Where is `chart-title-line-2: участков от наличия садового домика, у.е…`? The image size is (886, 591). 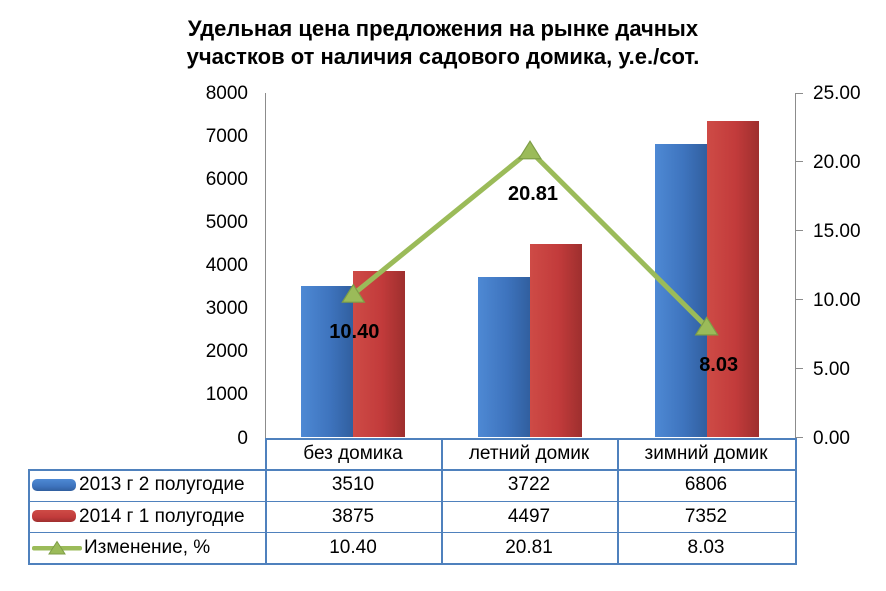 chart-title-line-2: участков от наличия садового домика, у.е… is located at coordinates (443, 56).